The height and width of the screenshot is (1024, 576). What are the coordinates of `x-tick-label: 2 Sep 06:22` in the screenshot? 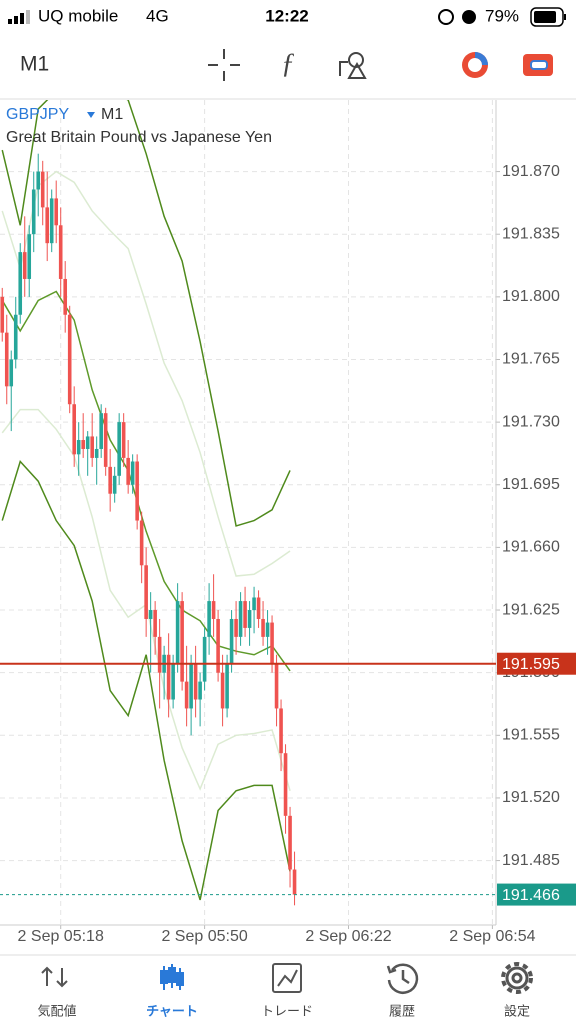 It's located at (348, 936).